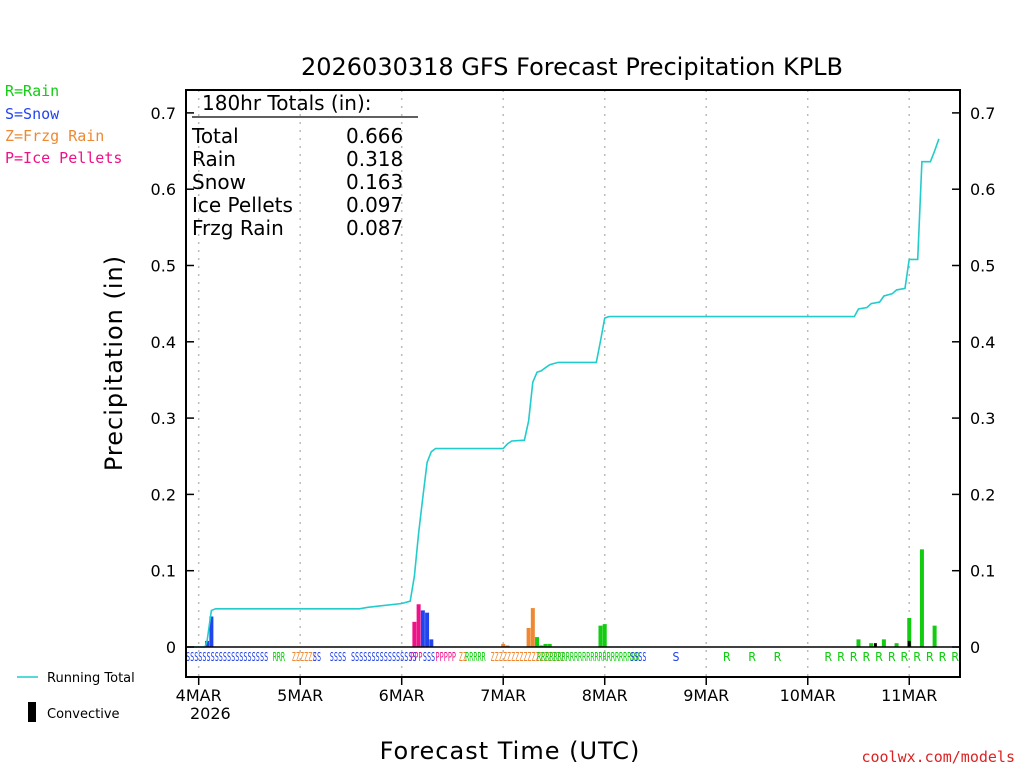 This screenshot has width=1024, height=768. I want to click on y-tick-label-right-2: 0.2, so click(982, 494).